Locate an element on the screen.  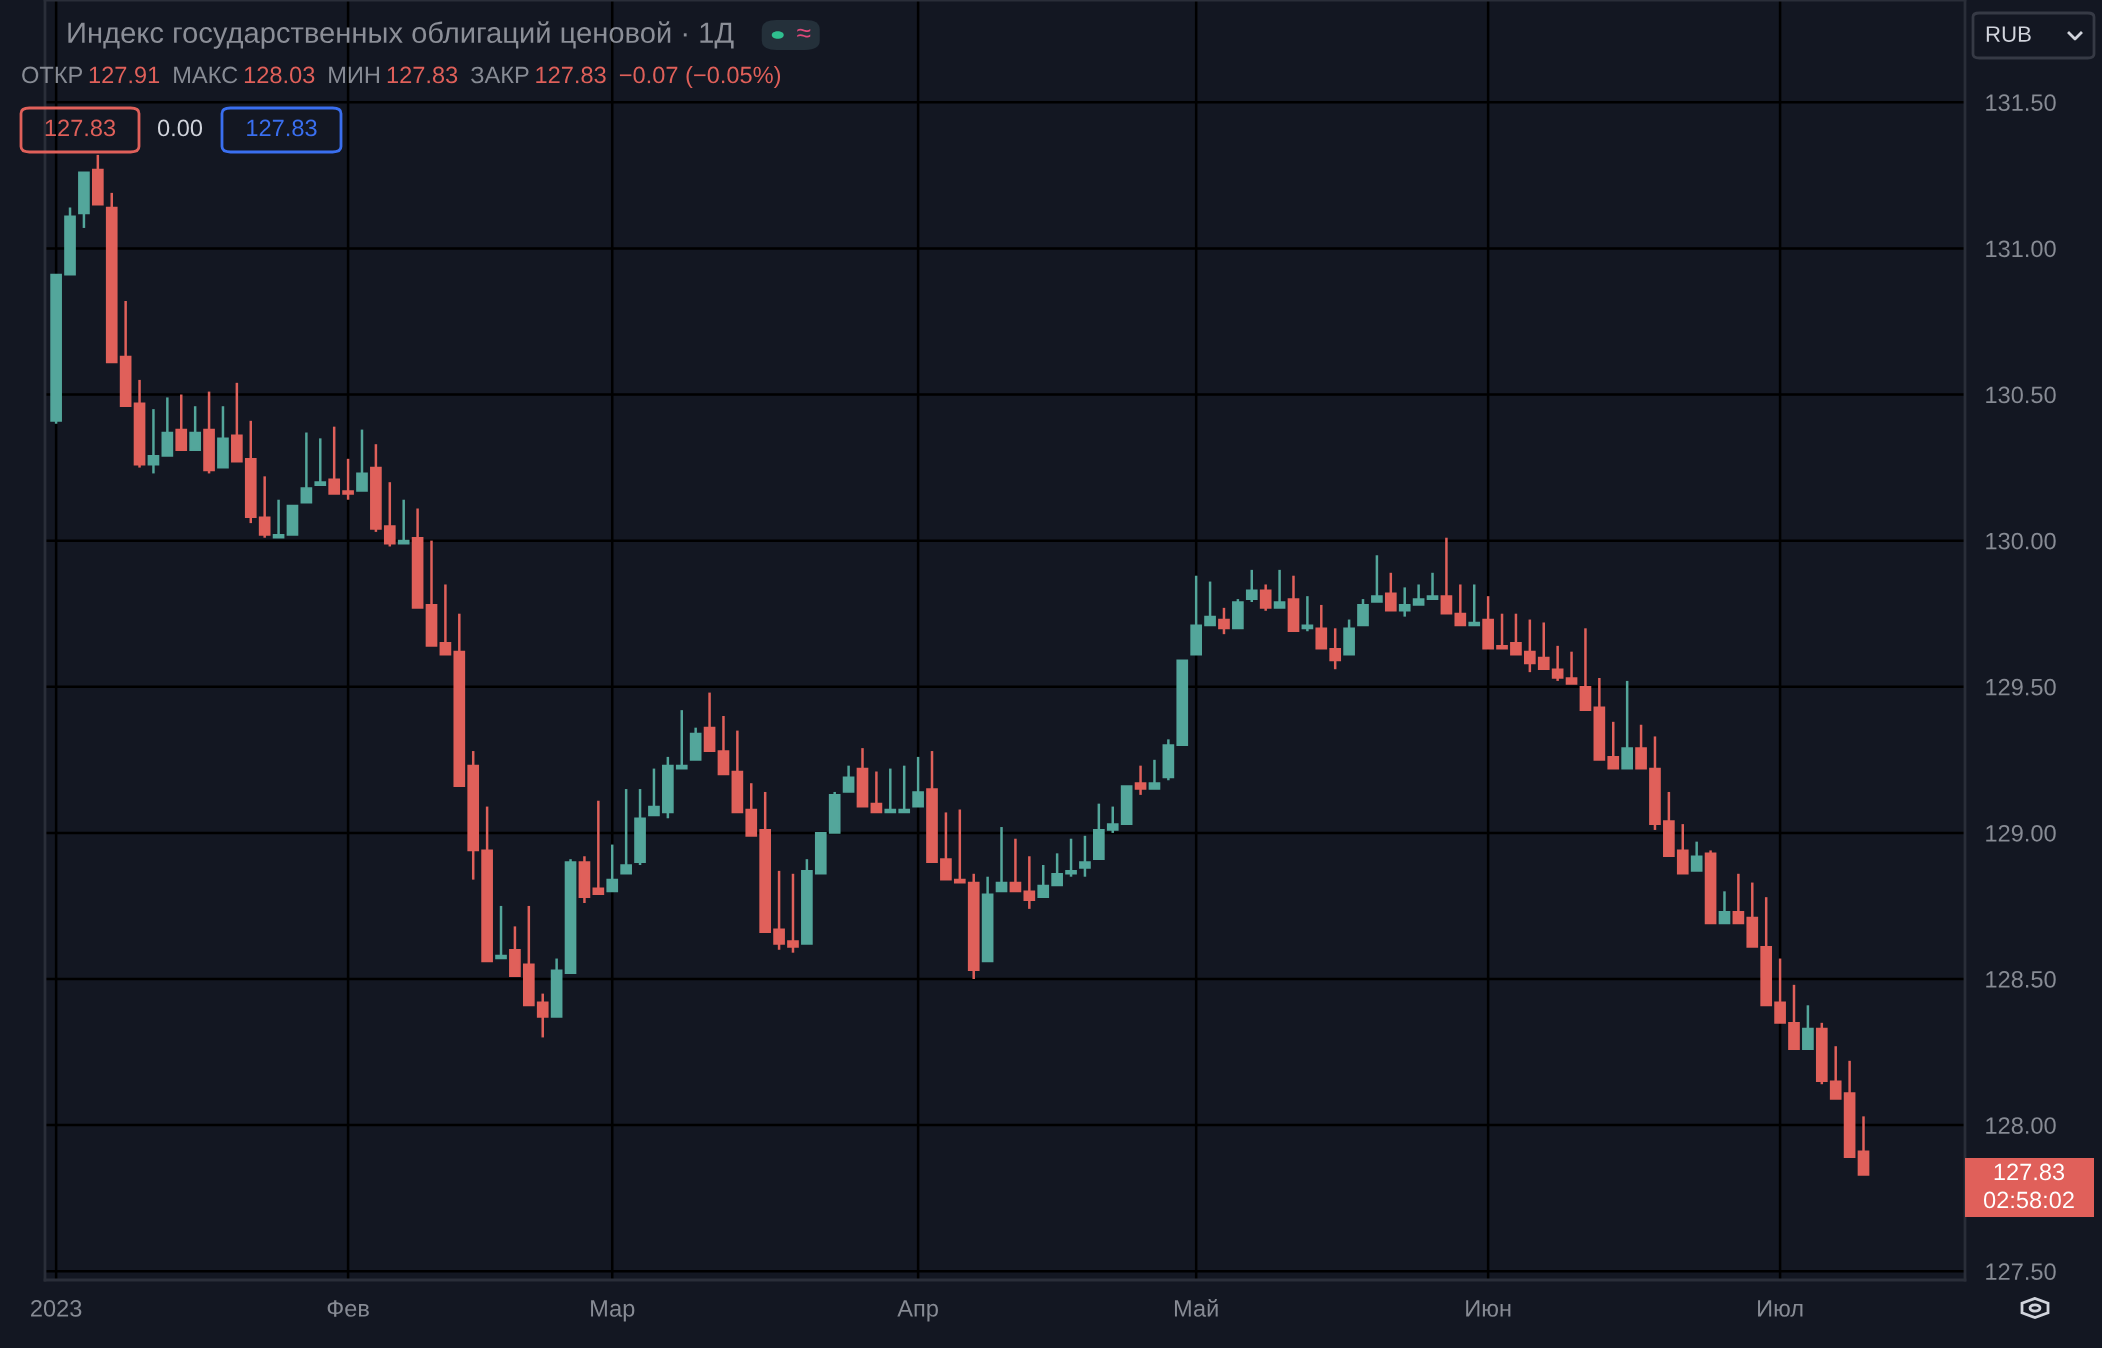
x-tick-label: 2023 is located at coordinates (56, 1308).